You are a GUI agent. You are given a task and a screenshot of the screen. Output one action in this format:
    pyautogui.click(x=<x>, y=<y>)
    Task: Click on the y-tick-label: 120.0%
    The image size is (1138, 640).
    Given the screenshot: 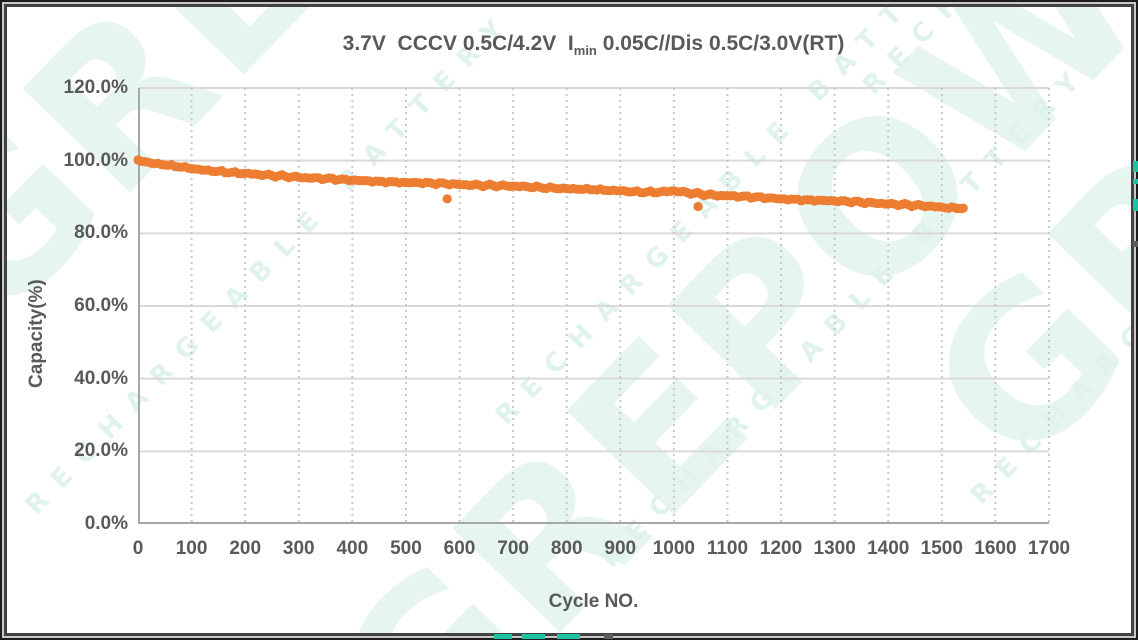 What is the action you would take?
    pyautogui.click(x=95, y=87)
    